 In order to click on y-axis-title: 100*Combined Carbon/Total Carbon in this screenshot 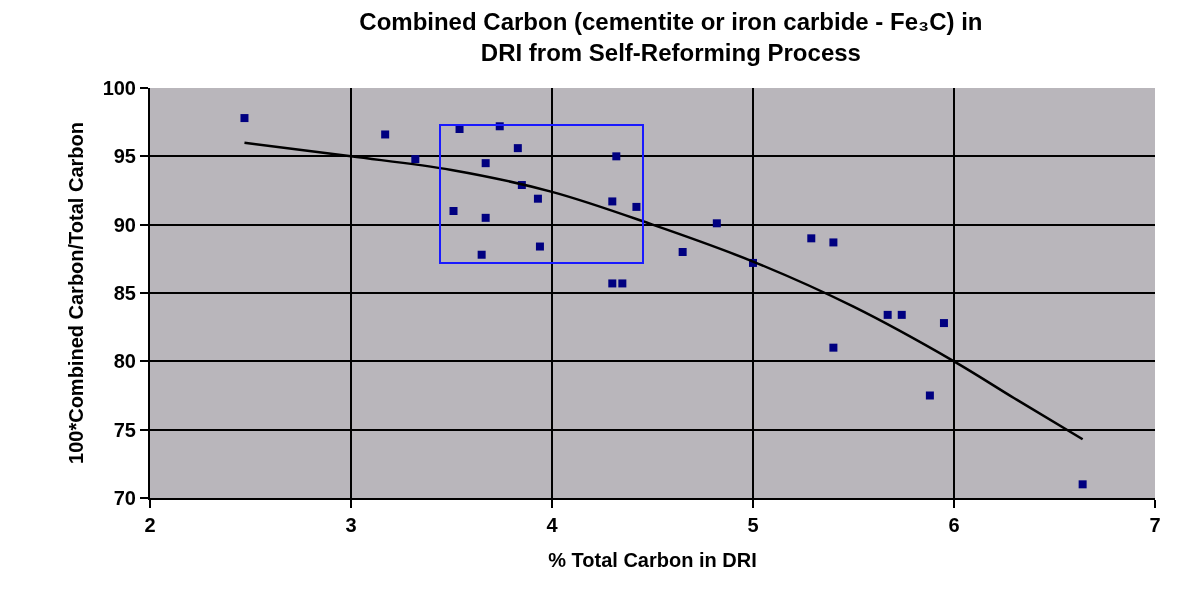, I will do `click(75, 293)`.